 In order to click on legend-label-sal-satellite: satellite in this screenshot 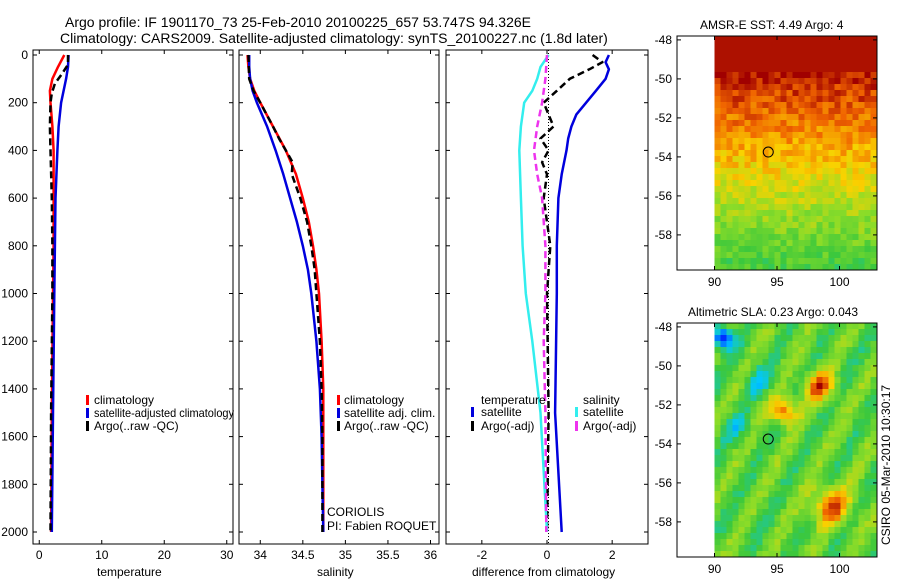, I will do `click(603, 412)`.